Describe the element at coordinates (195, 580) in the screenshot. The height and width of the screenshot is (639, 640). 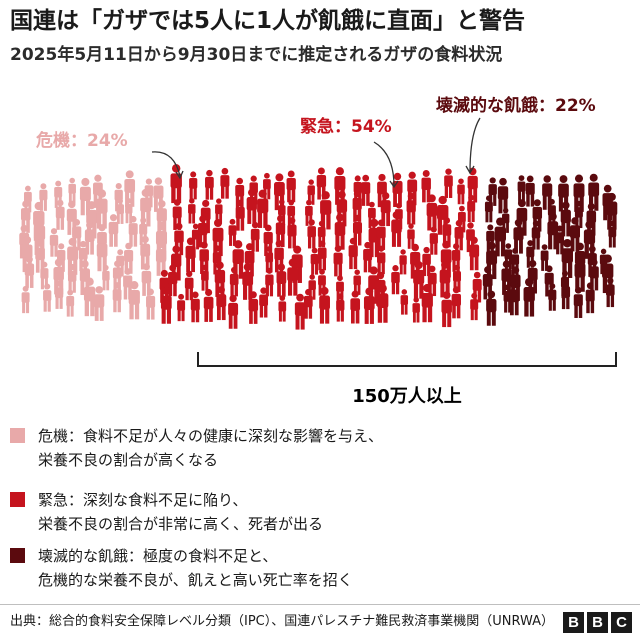
I see `legend-catastrophe-line2: 危機的な栄養不良が、飢えと高い死亡率を招く` at that location.